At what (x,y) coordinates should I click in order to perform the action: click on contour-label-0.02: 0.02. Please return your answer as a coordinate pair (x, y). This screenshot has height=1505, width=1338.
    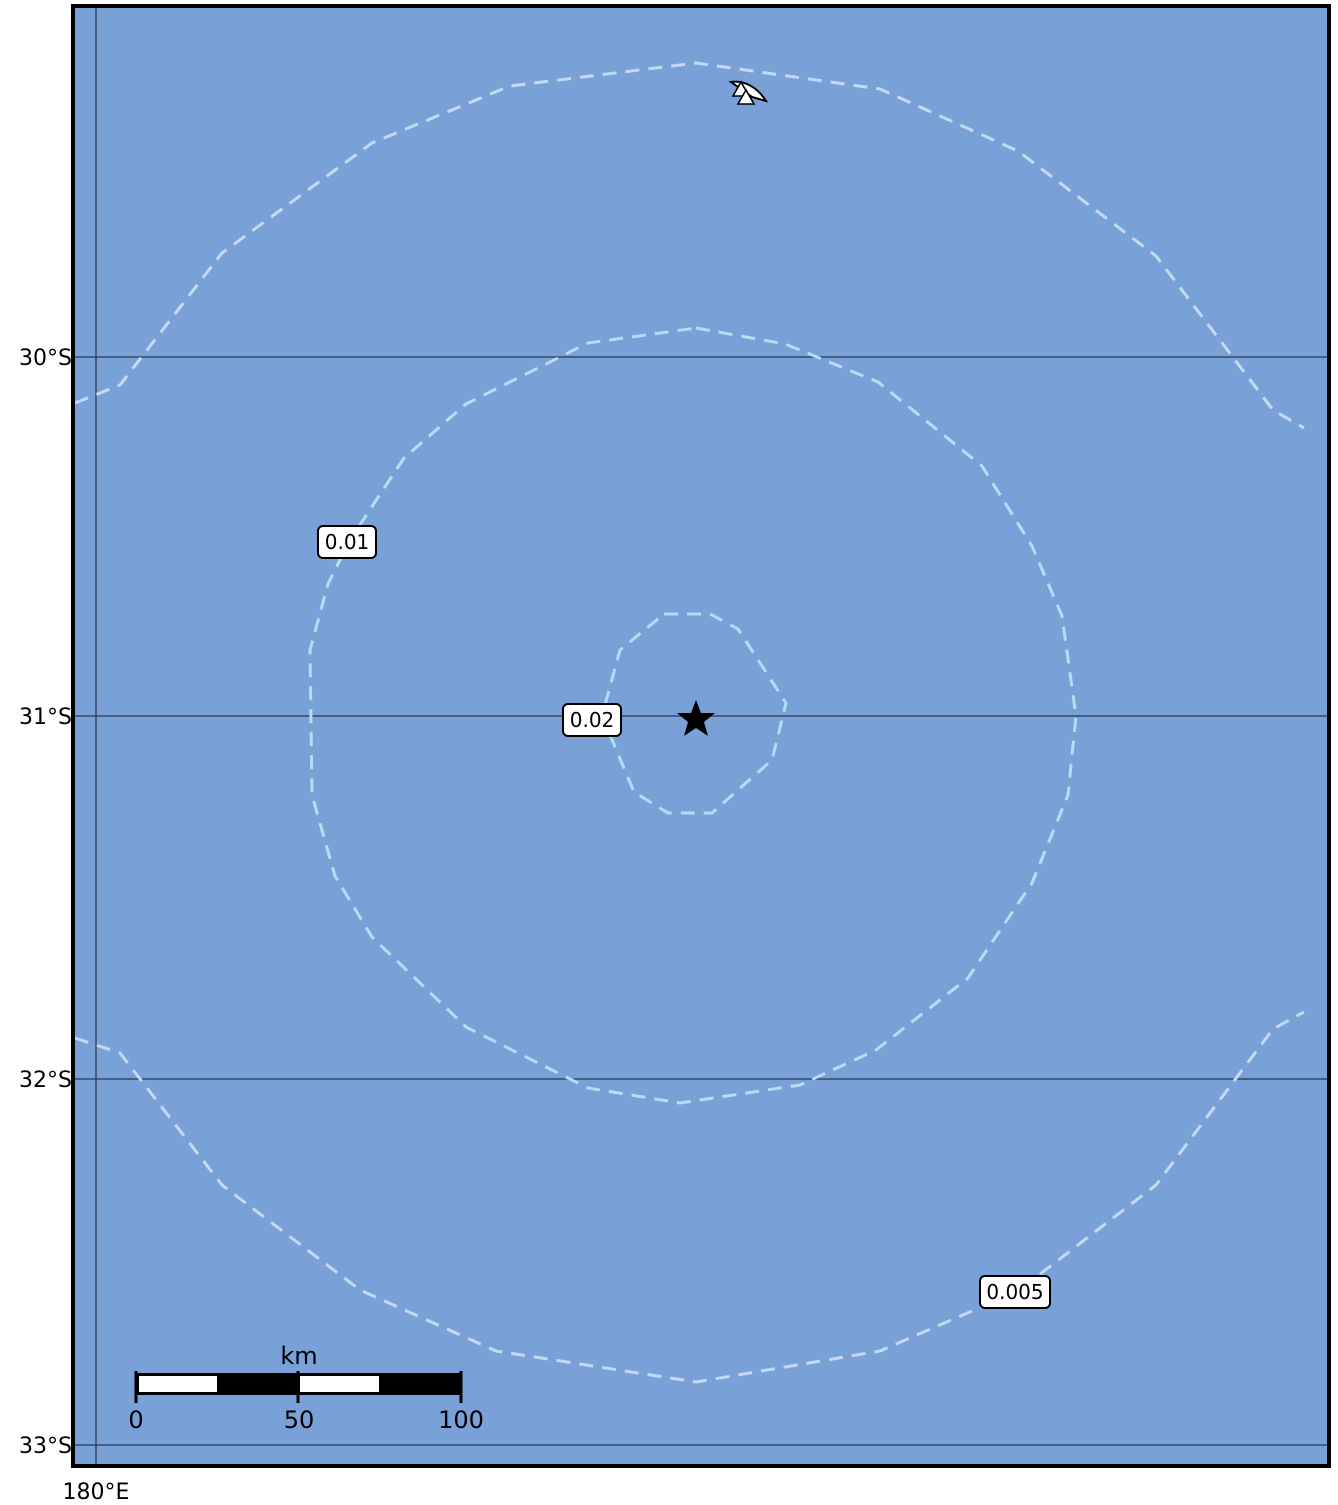
    Looking at the image, I should click on (592, 720).